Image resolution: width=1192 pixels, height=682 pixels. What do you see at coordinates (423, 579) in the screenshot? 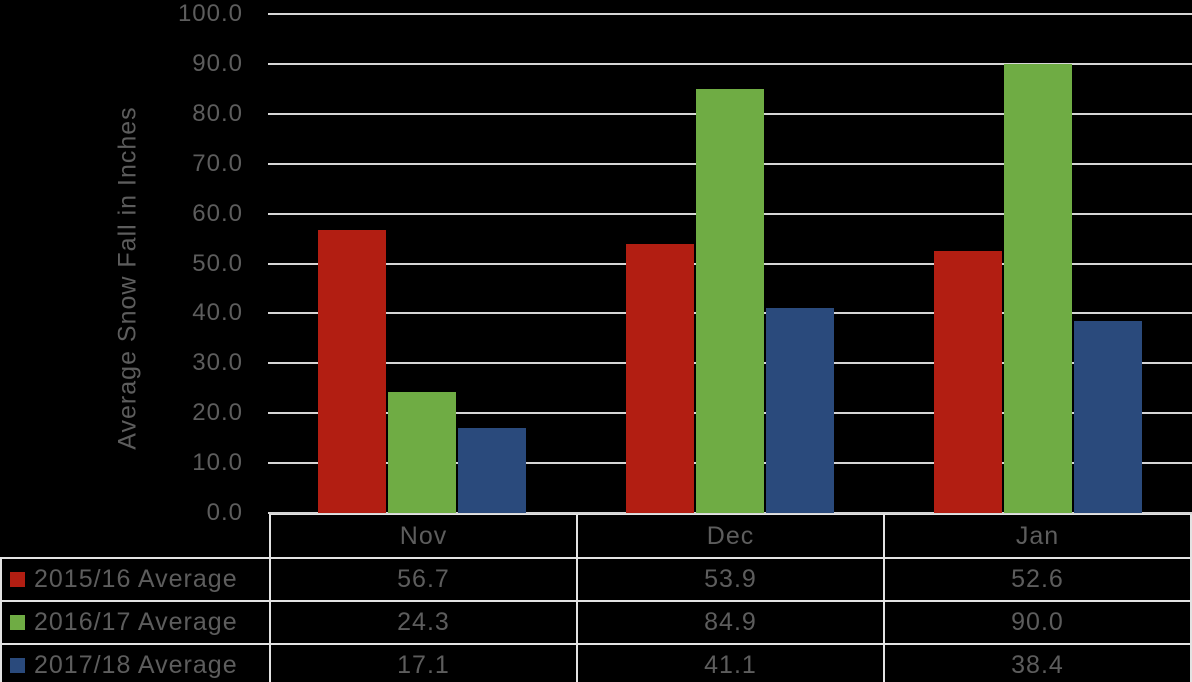
I see `value-cell-2015-16-nov: 56.7` at bounding box center [423, 579].